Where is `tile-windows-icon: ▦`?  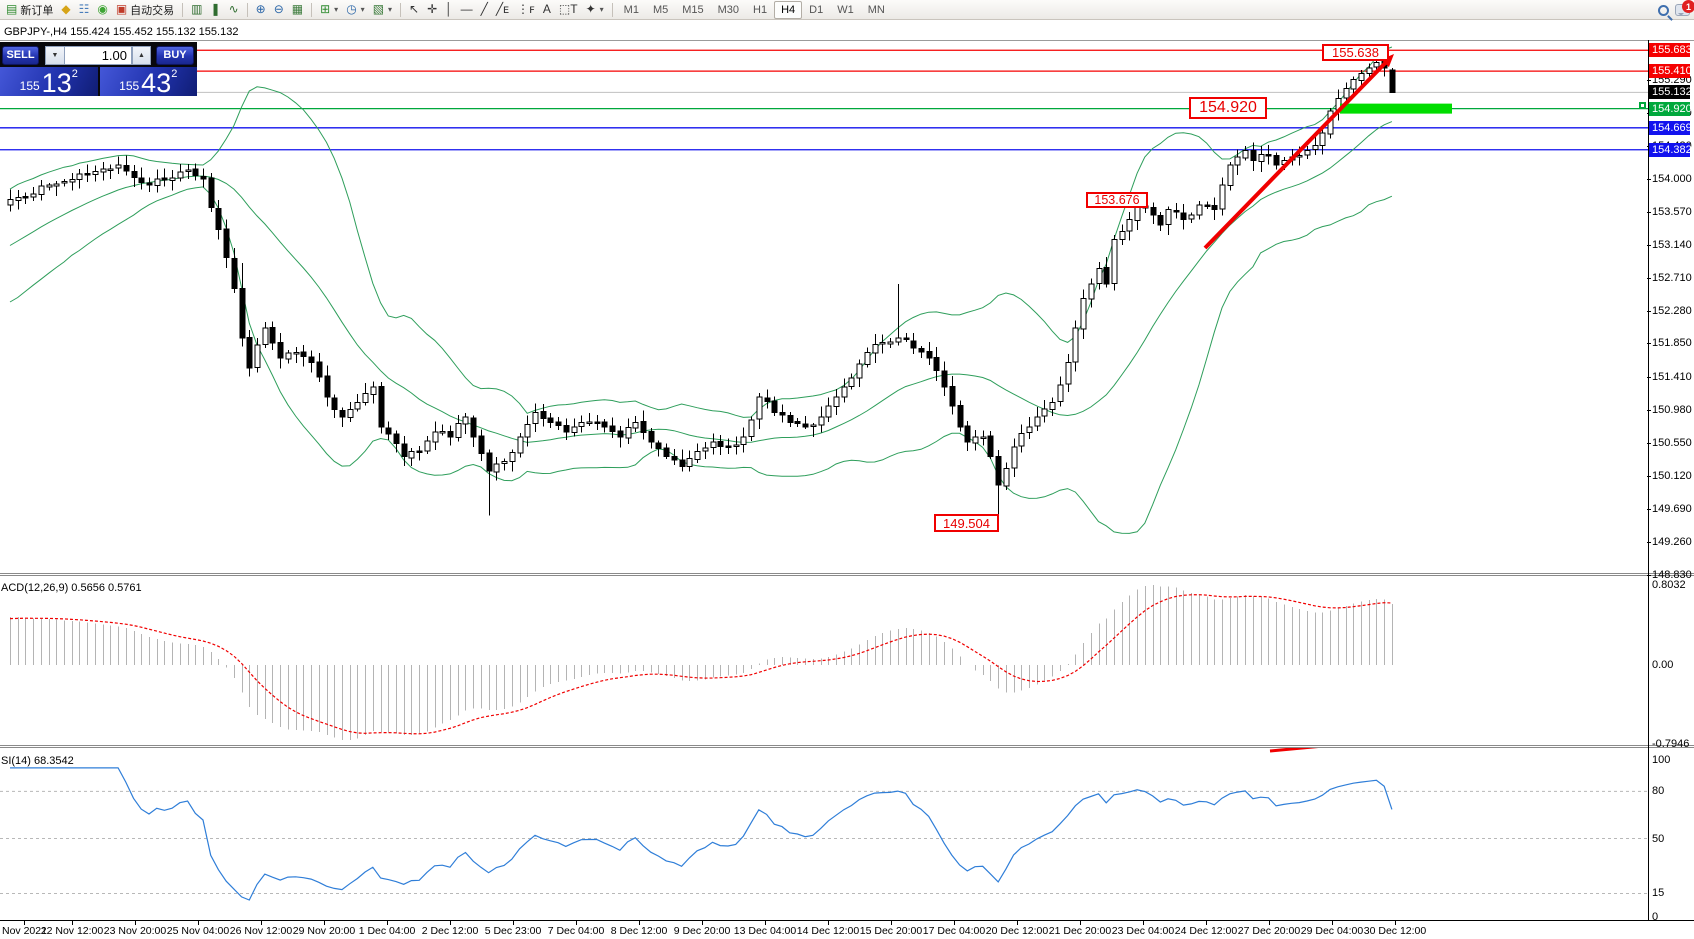
tile-windows-icon: ▦ is located at coordinates (297, 9).